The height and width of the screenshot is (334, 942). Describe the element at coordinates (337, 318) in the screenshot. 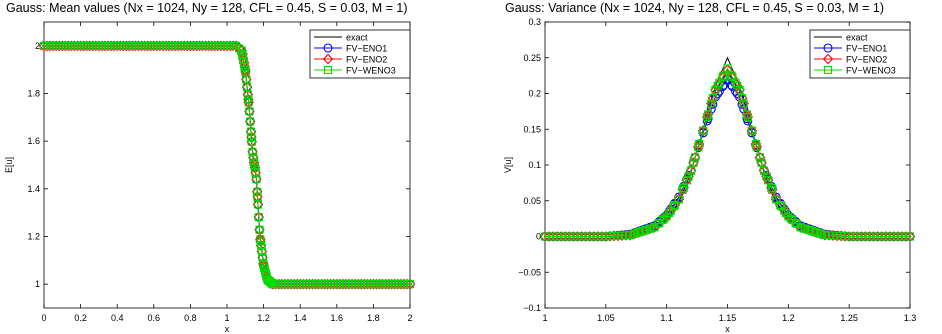

I see `x-tick-label: 1.6` at that location.